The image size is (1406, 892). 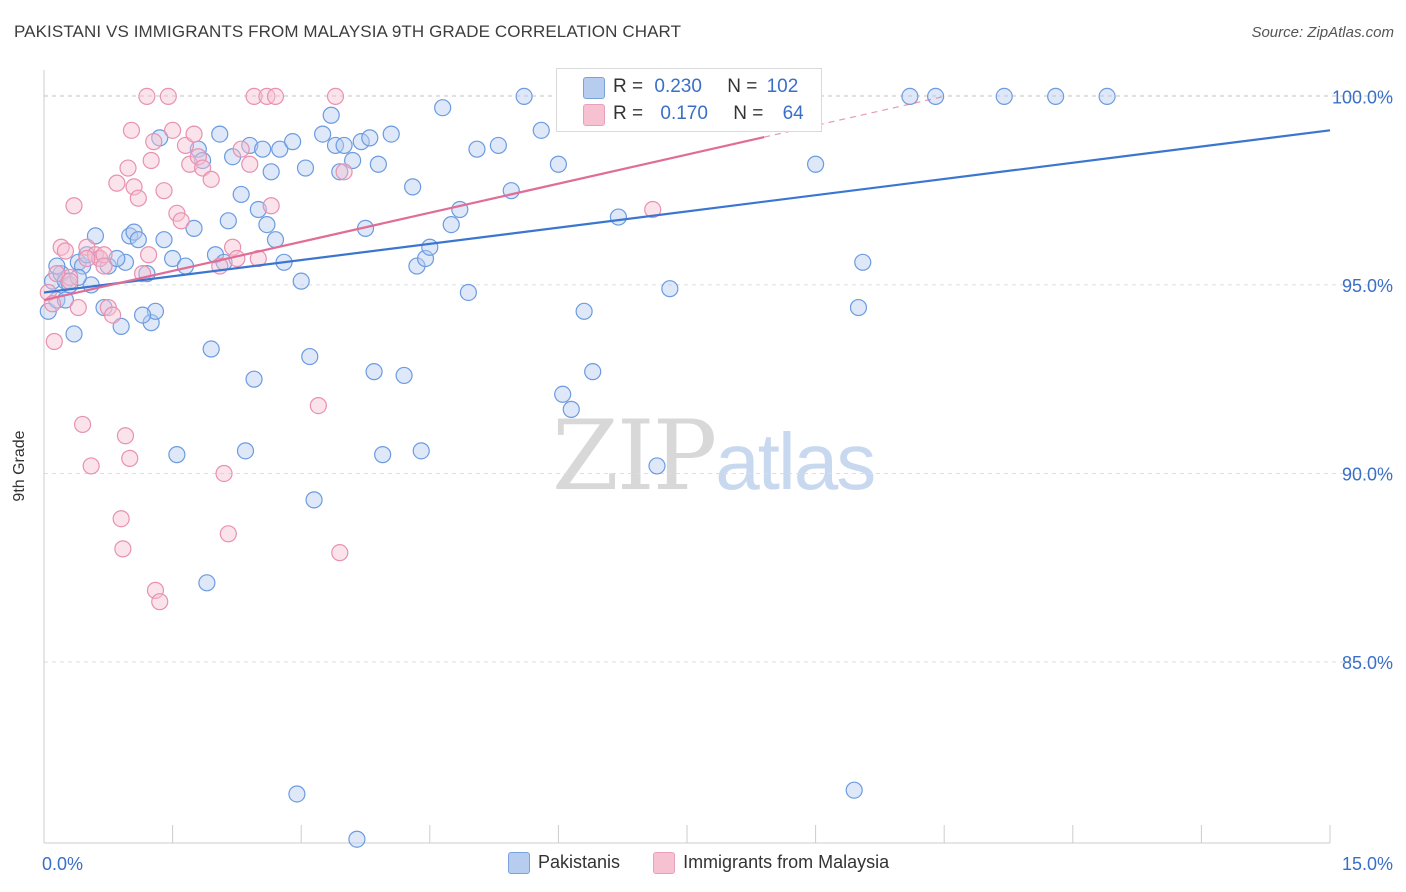 I want to click on legend-n-label: N =, so click(x=748, y=113).